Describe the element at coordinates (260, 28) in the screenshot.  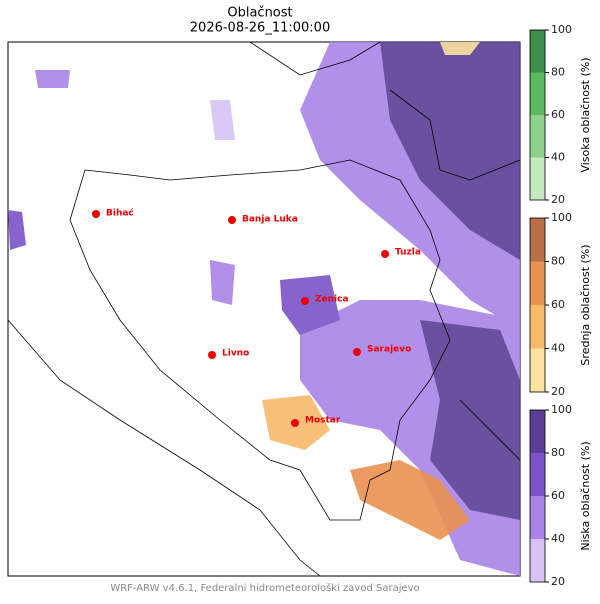
I see `subtitle: 2026-08-26_11:00:00` at that location.